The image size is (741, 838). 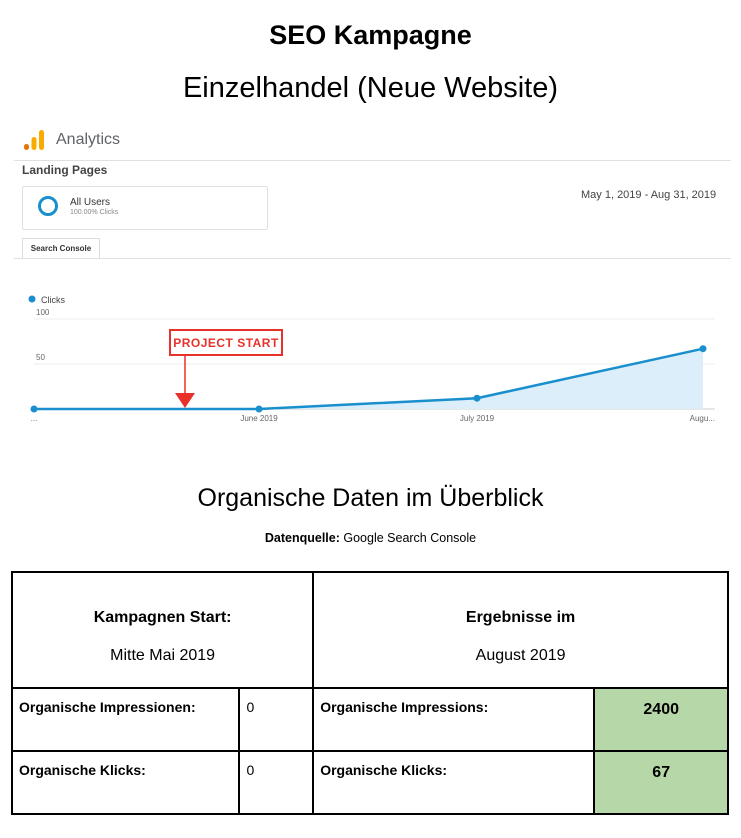 I want to click on start-header-label: Kampagnen Start:, so click(x=162, y=618).